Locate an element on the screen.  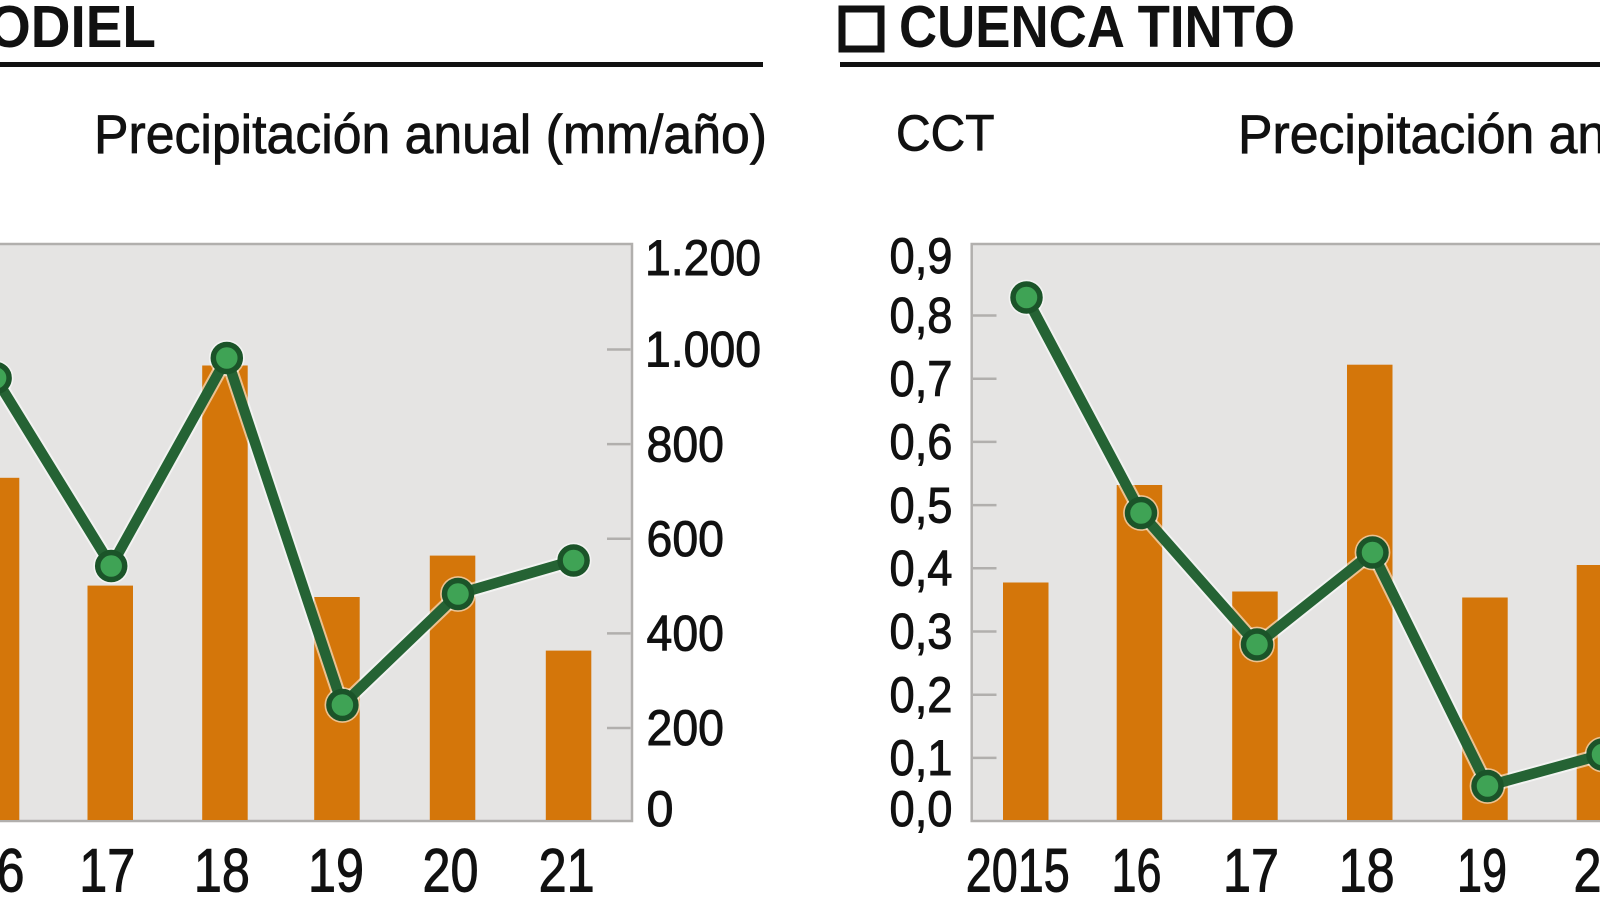
svg-text: 0,6 is located at coordinates (921, 442).